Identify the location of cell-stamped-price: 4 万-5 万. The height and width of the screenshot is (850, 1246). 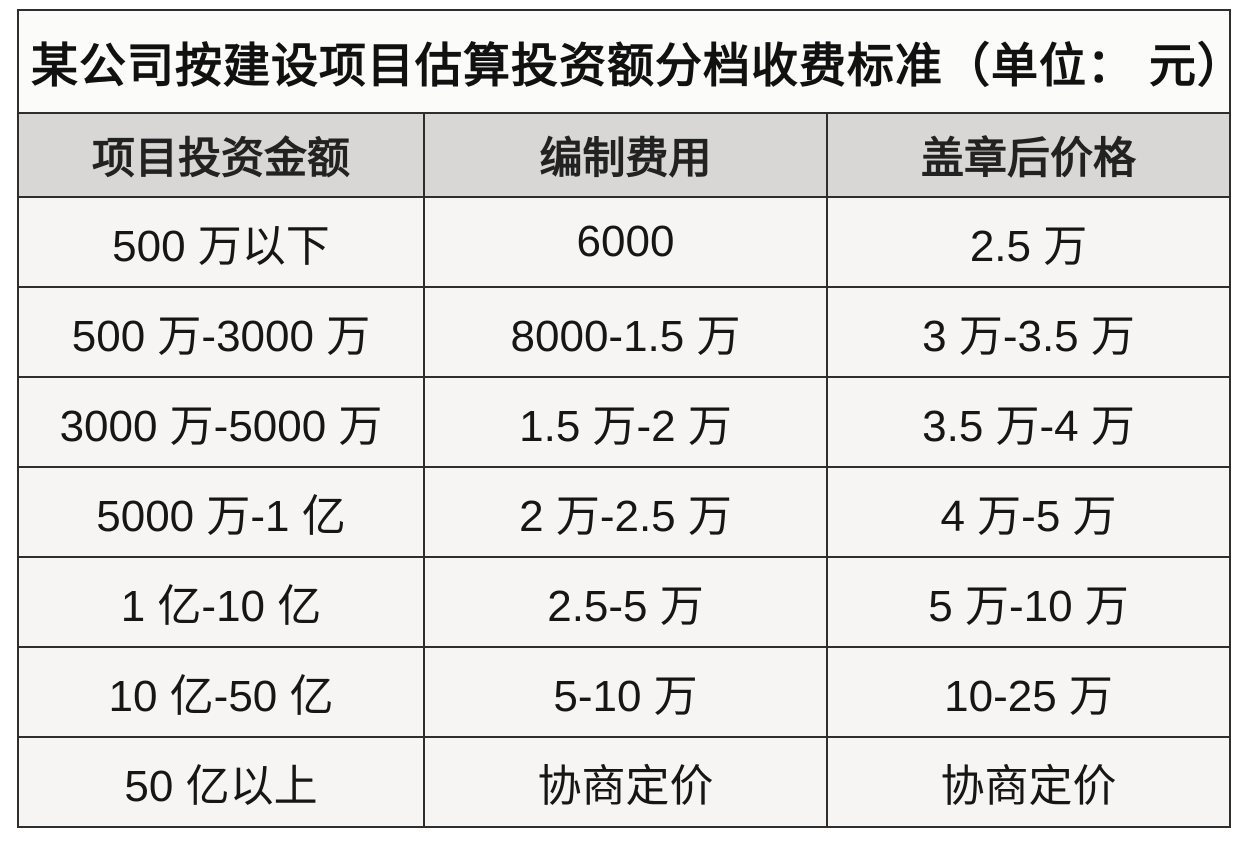
(1028, 512).